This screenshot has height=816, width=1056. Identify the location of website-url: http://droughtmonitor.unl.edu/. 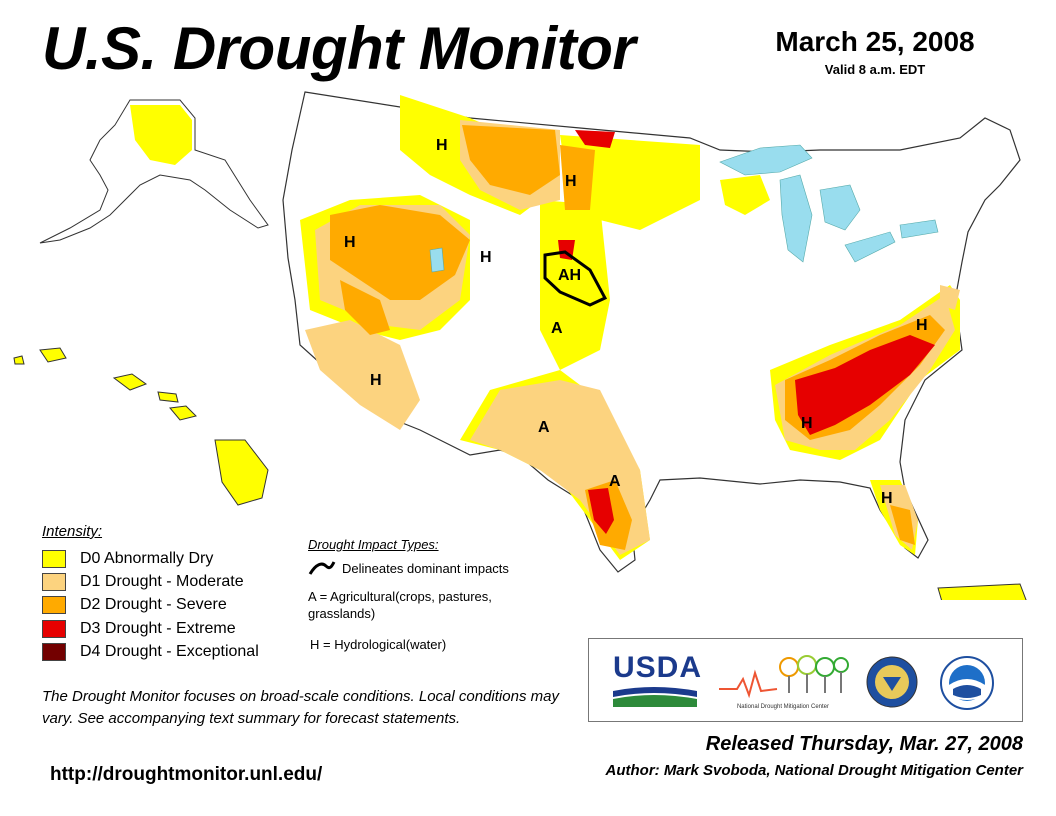
(186, 774).